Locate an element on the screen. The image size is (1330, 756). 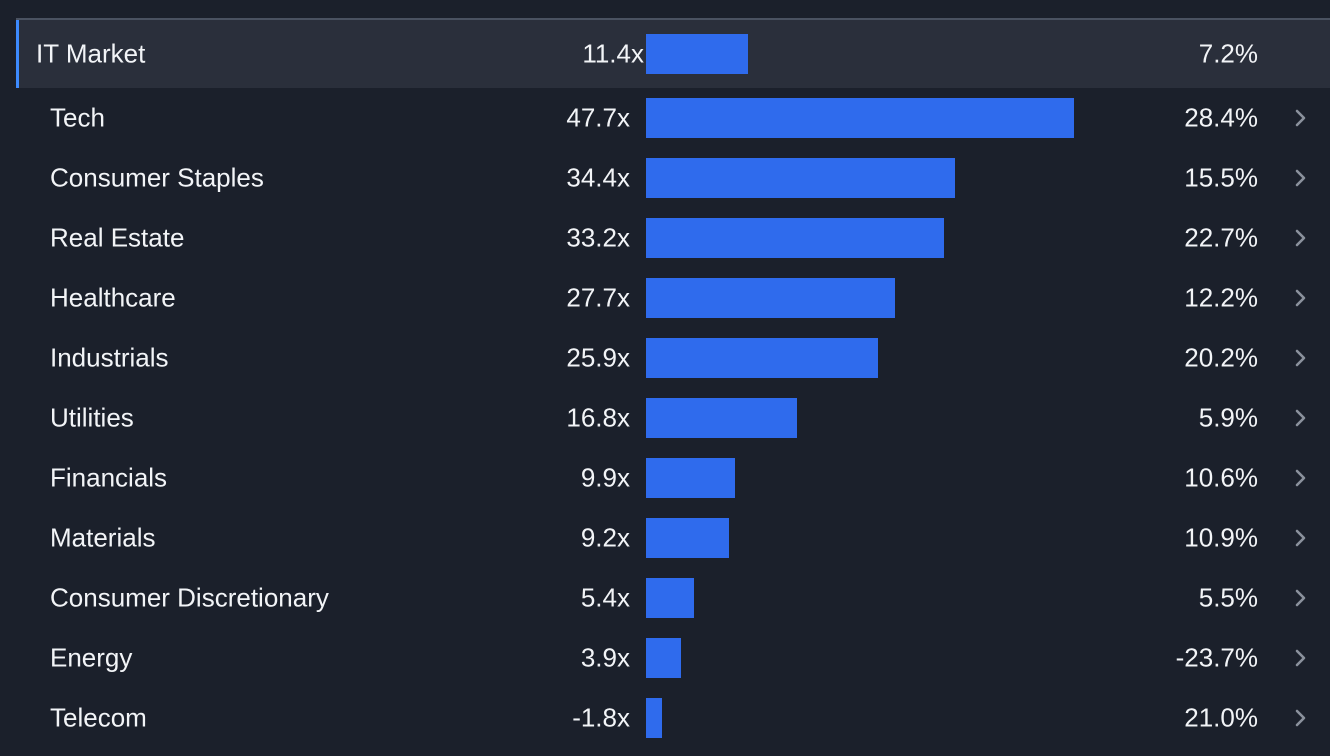
sector-row: Real Estate 33.2x 22.7% is located at coordinates (665, 238).